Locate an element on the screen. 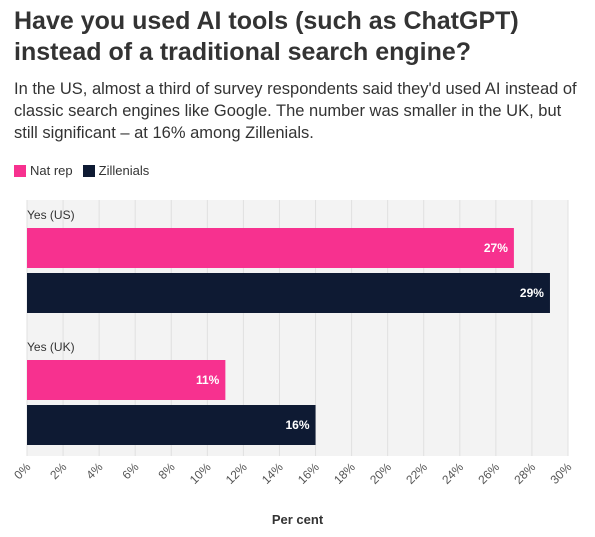 Image resolution: width=595 pixels, height=537 pixels. legend: Nat rep Zillenials is located at coordinates (86, 170).